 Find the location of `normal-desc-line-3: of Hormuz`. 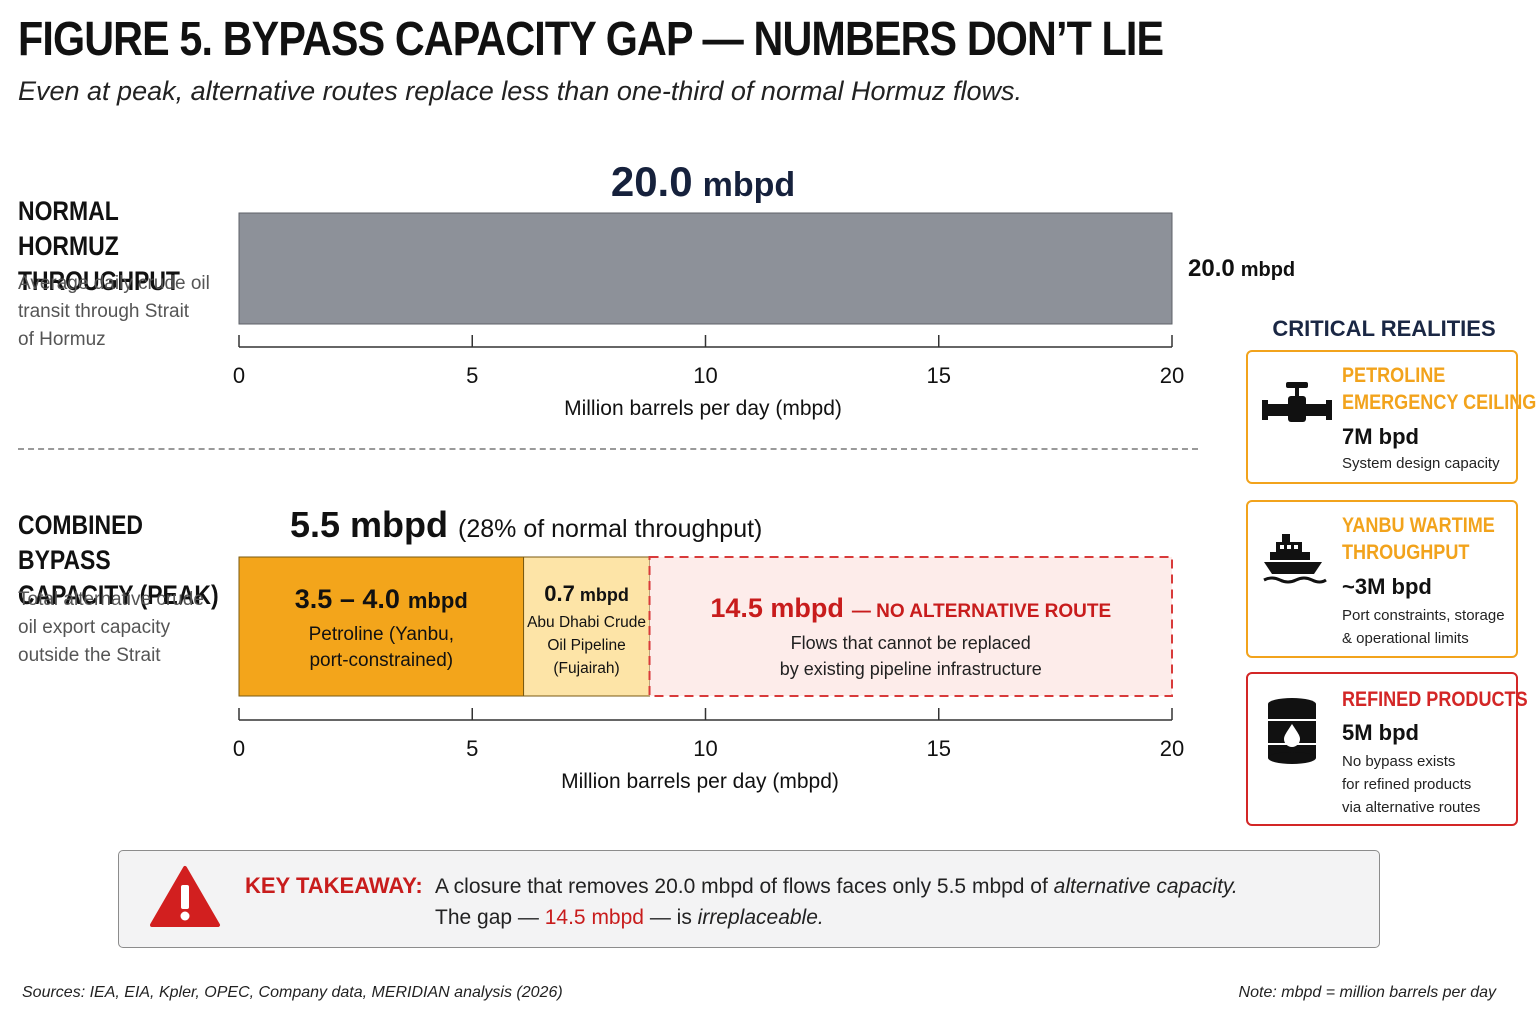

normal-desc-line-3: of Hormuz is located at coordinates (62, 339).